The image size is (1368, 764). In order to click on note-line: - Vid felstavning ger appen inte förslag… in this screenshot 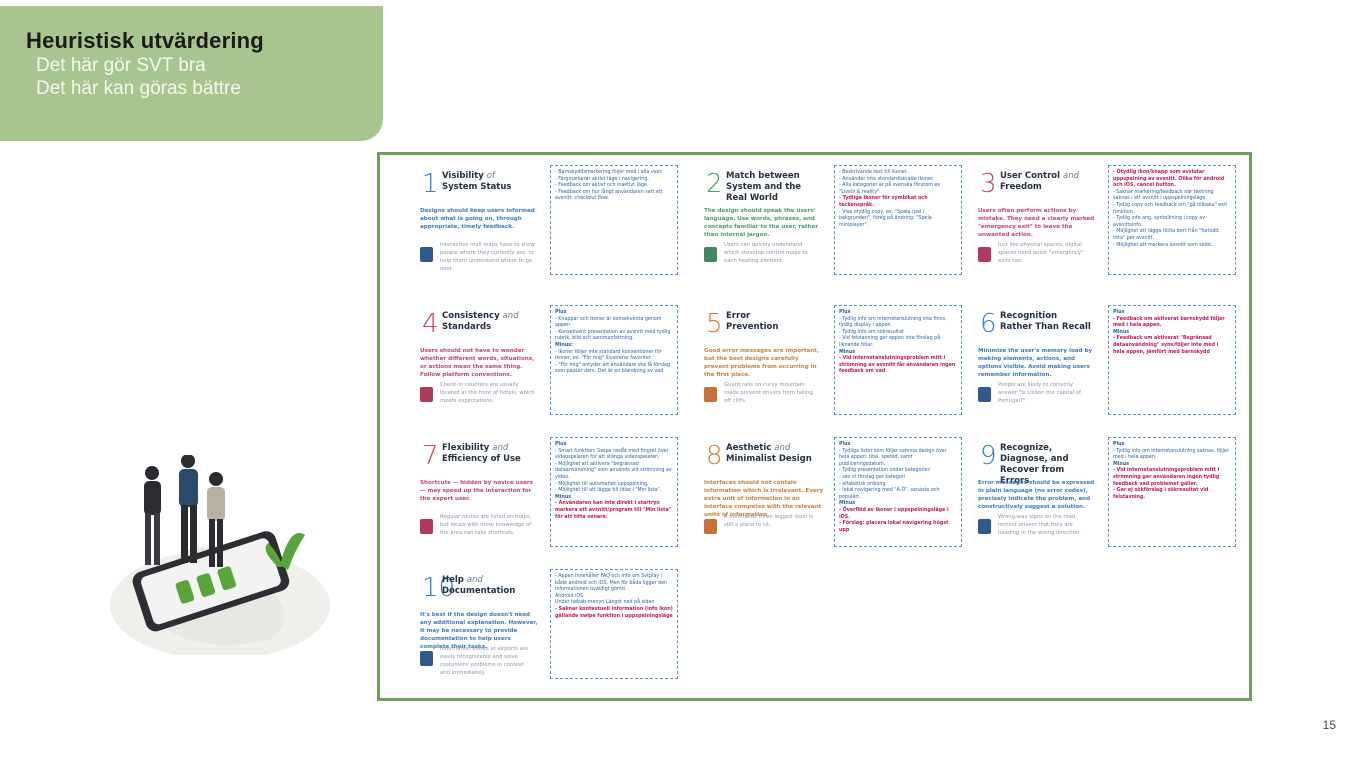, I will do `click(890, 342)`.